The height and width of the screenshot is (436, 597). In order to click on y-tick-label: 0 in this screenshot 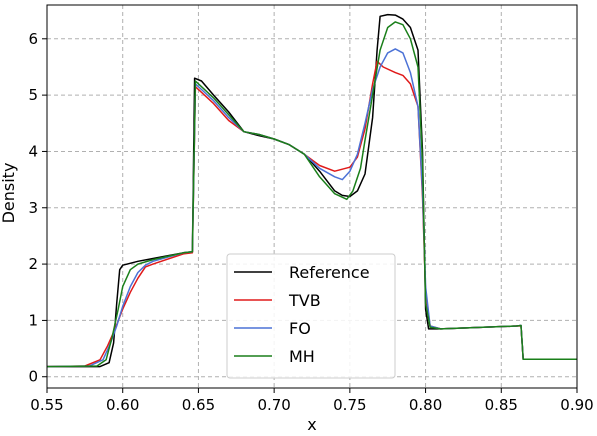, I will do `click(33, 377)`.